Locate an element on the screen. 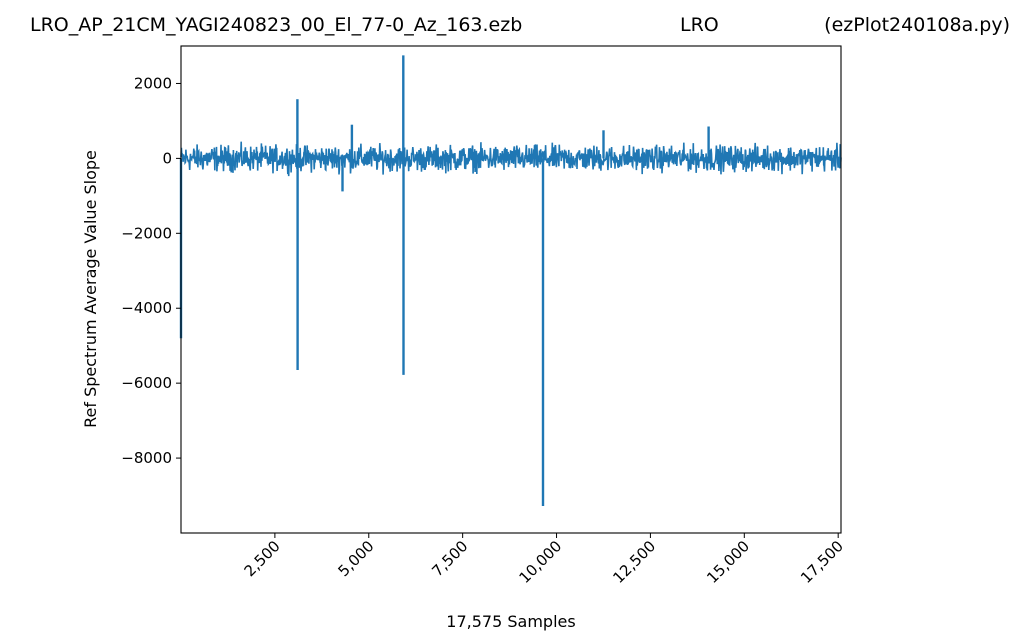  x-axis-label: 17,575 Samples is located at coordinates (510, 621).